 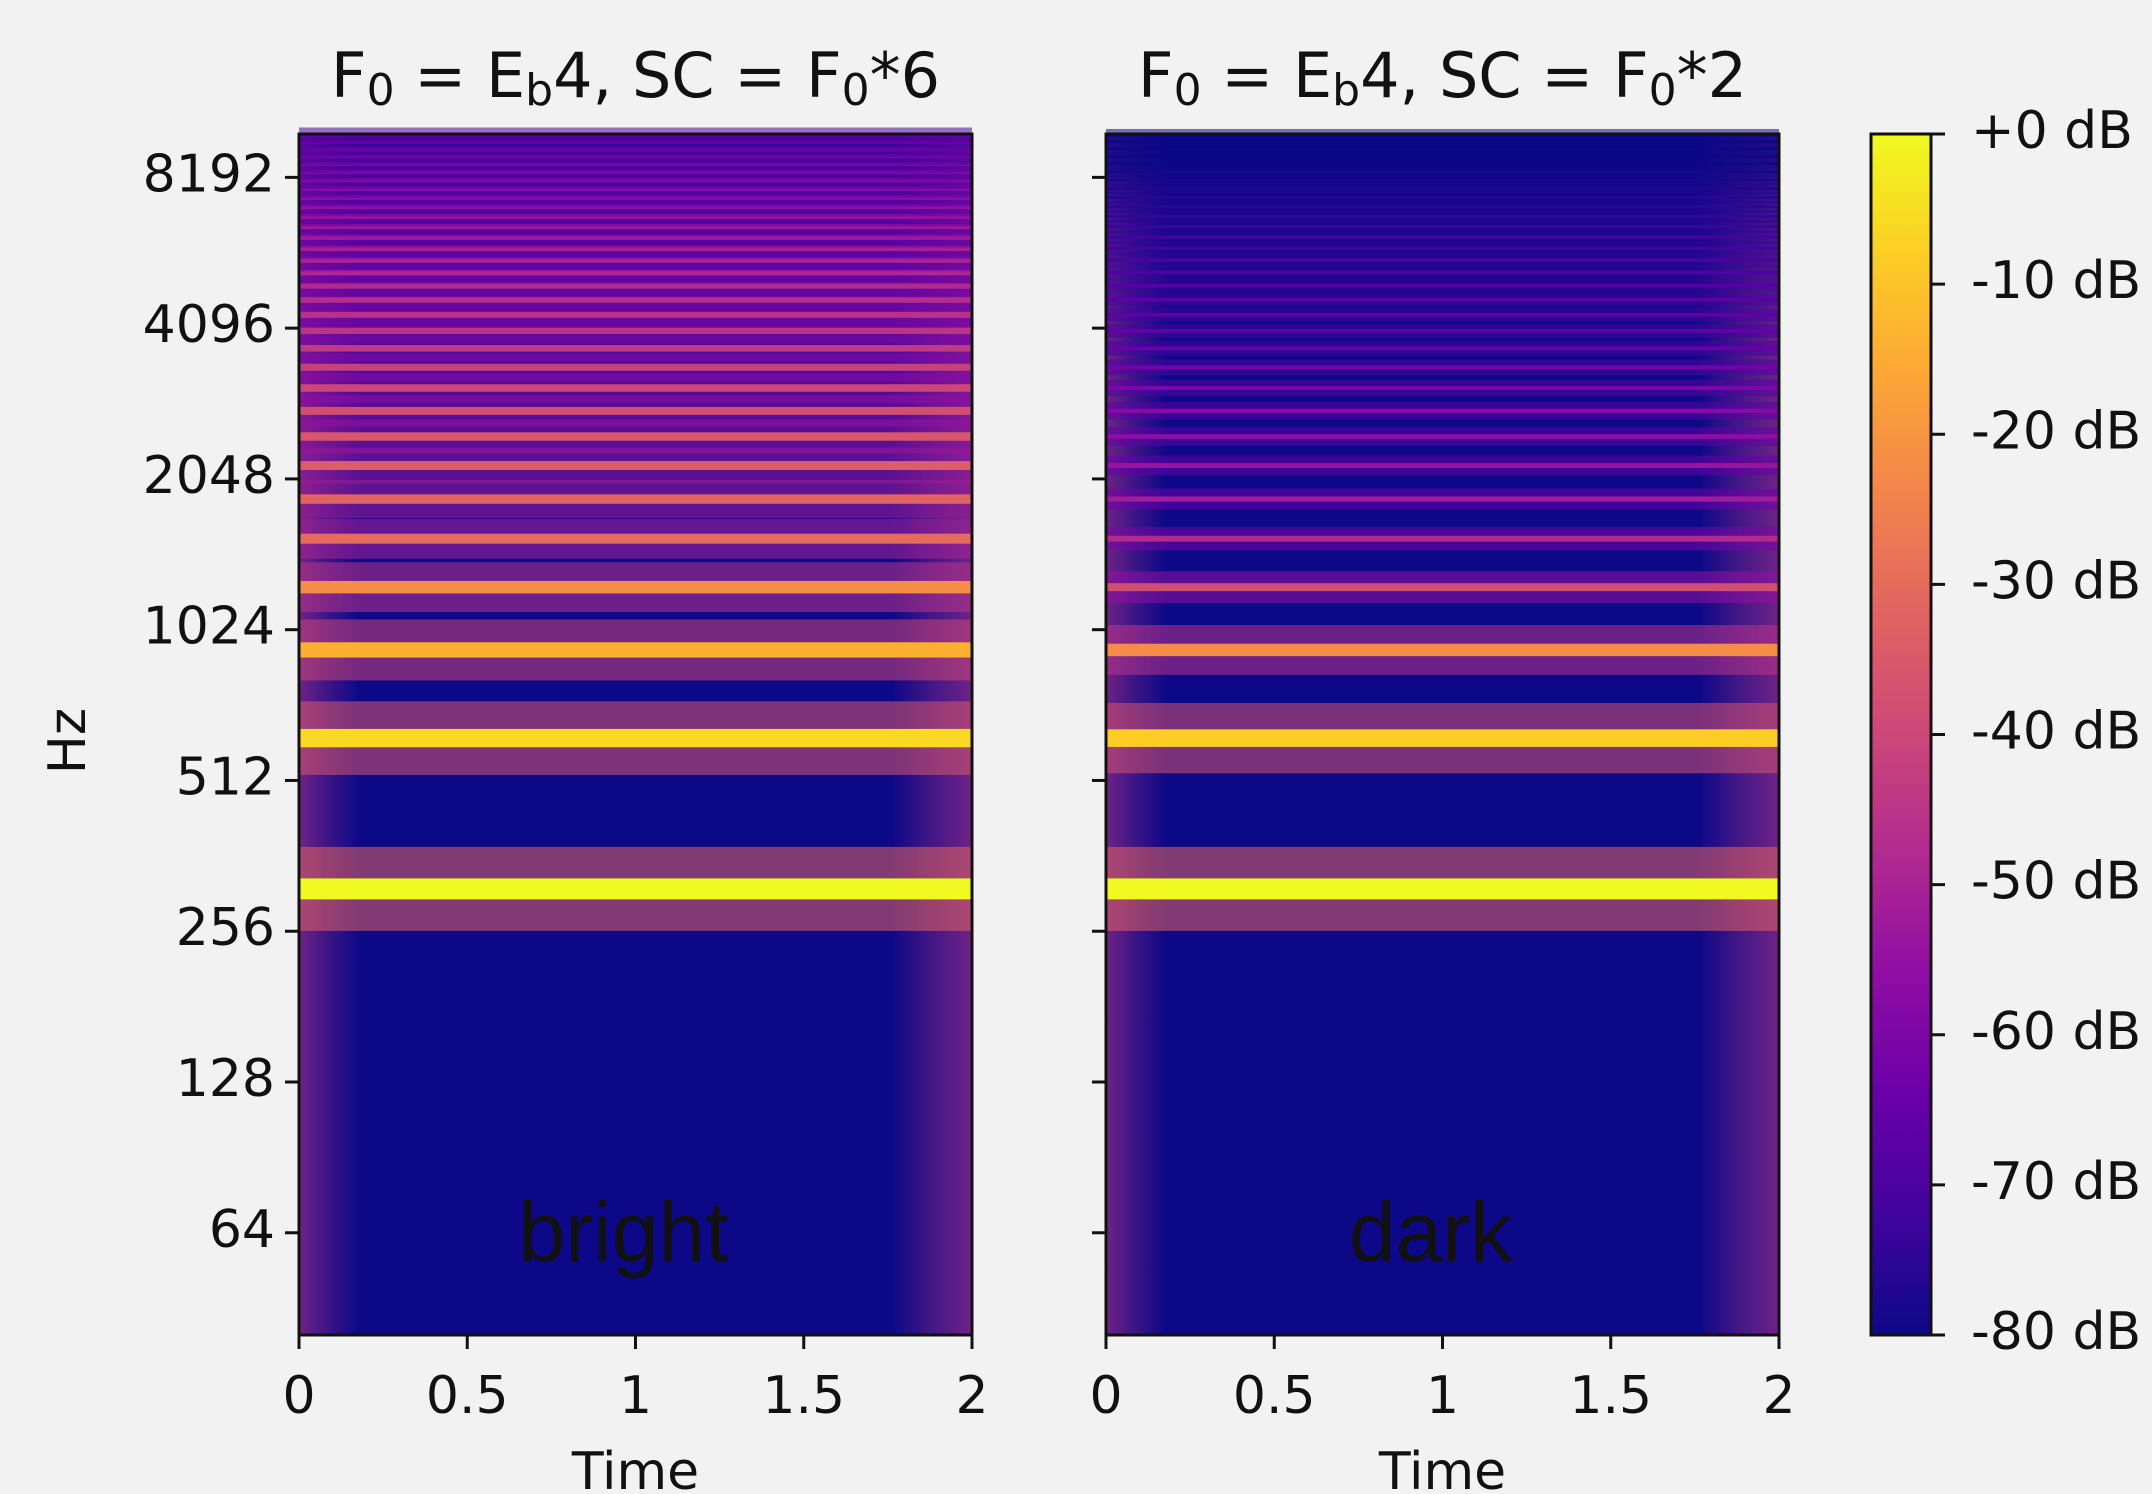 I want to click on colorbar-tick-label: -10 dB, so click(x=2056, y=281).